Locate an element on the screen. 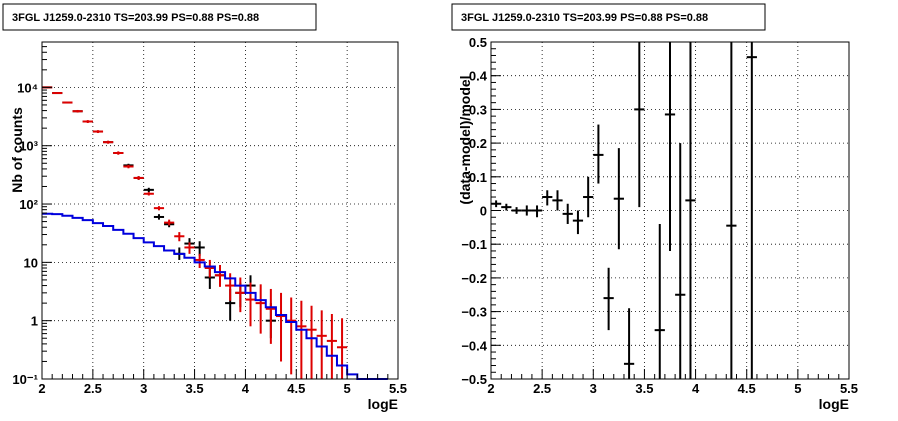 The width and height of the screenshot is (898, 421). y-tick-label: −0.5 is located at coordinates (474, 379).